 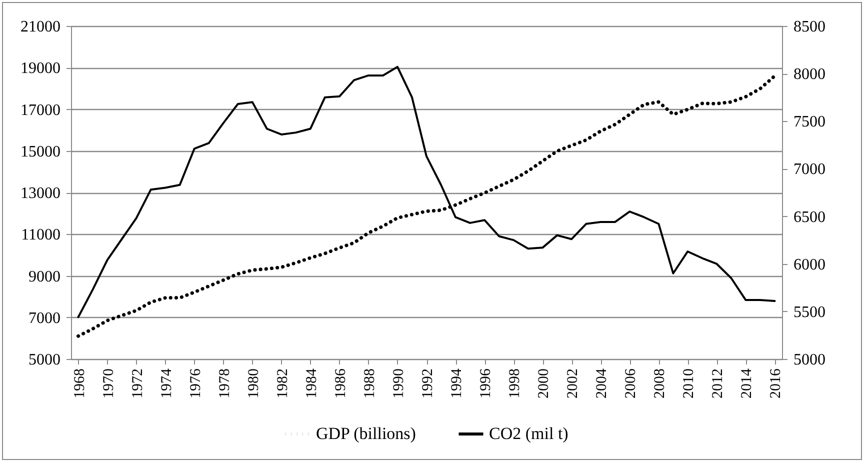 I want to click on x-tick-label: 1998, so click(x=515, y=383).